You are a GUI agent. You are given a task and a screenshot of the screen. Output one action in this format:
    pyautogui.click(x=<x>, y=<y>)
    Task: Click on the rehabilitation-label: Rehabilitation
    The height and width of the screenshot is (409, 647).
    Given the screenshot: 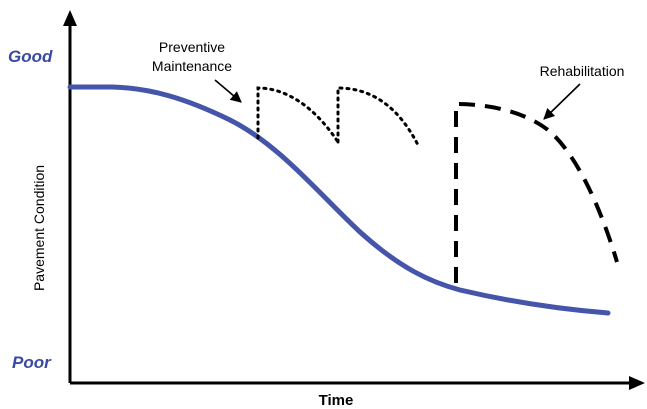 What is the action you would take?
    pyautogui.click(x=582, y=71)
    